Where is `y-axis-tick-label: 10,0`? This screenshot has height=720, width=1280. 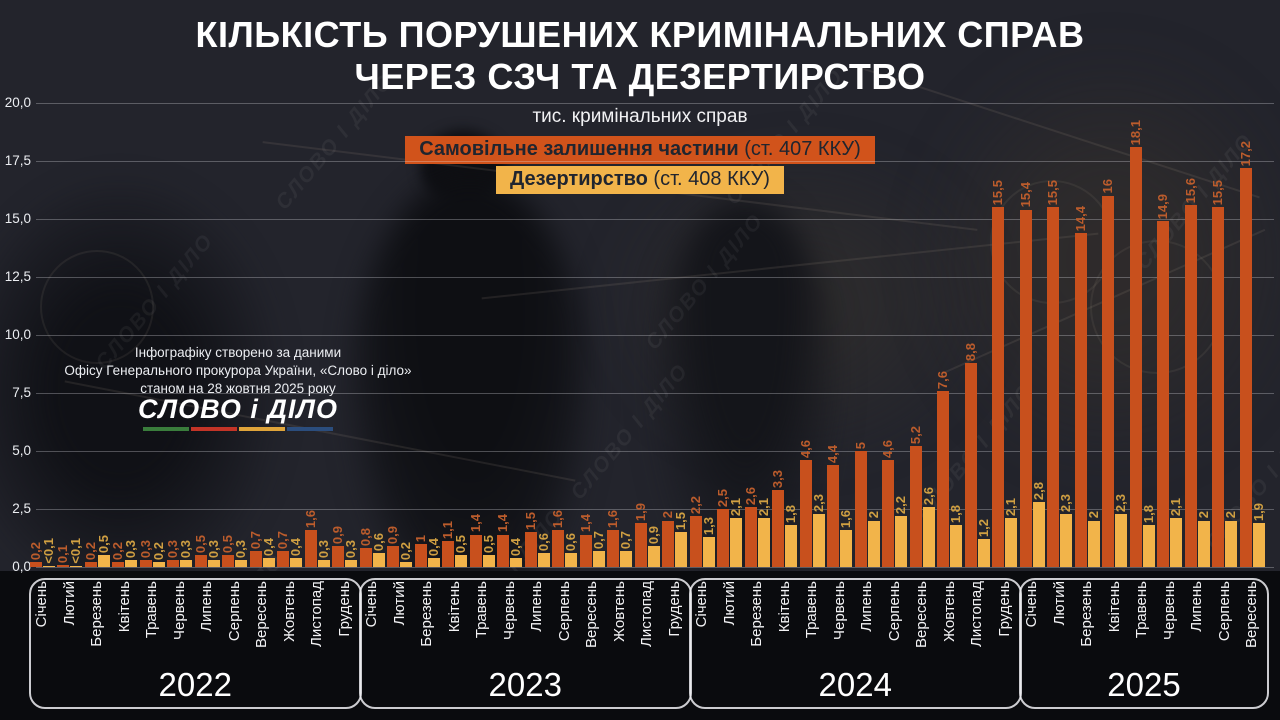 y-axis-tick-label: 10,0 is located at coordinates (17, 334).